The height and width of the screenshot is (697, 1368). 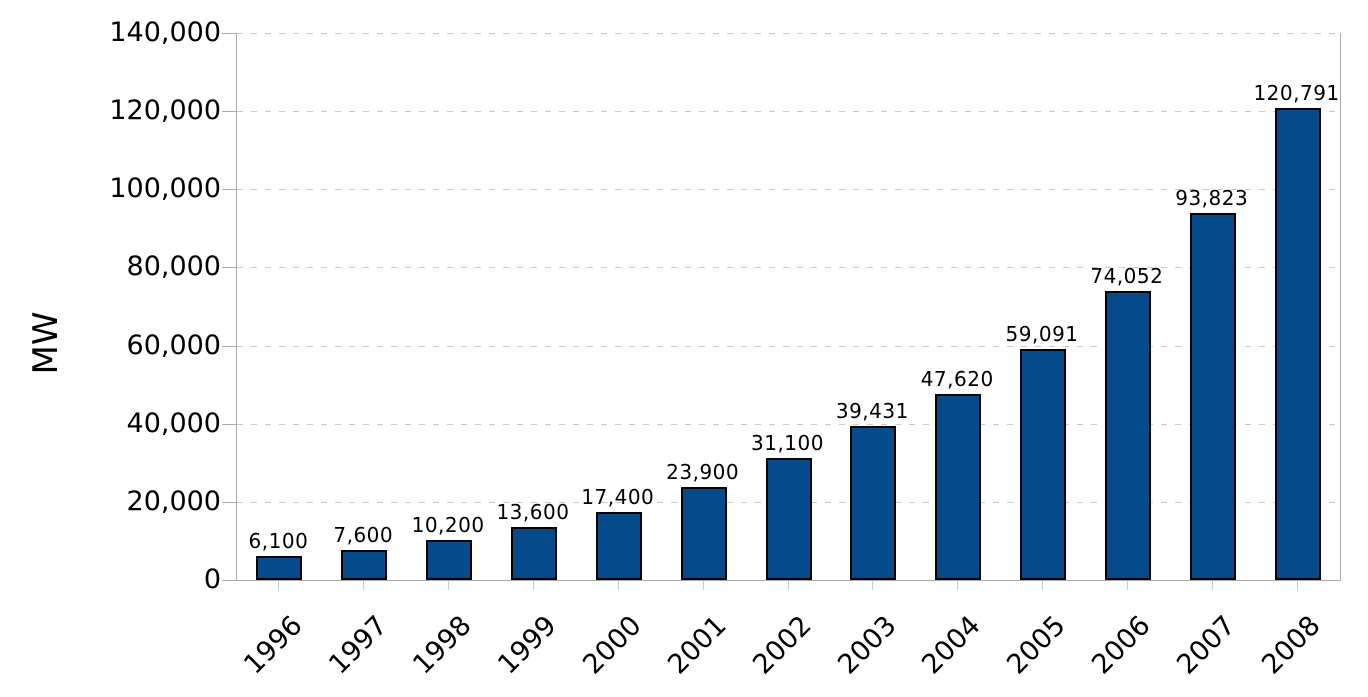 What do you see at coordinates (173, 423) in the screenshot?
I see `y-tick-label: 40,000` at bounding box center [173, 423].